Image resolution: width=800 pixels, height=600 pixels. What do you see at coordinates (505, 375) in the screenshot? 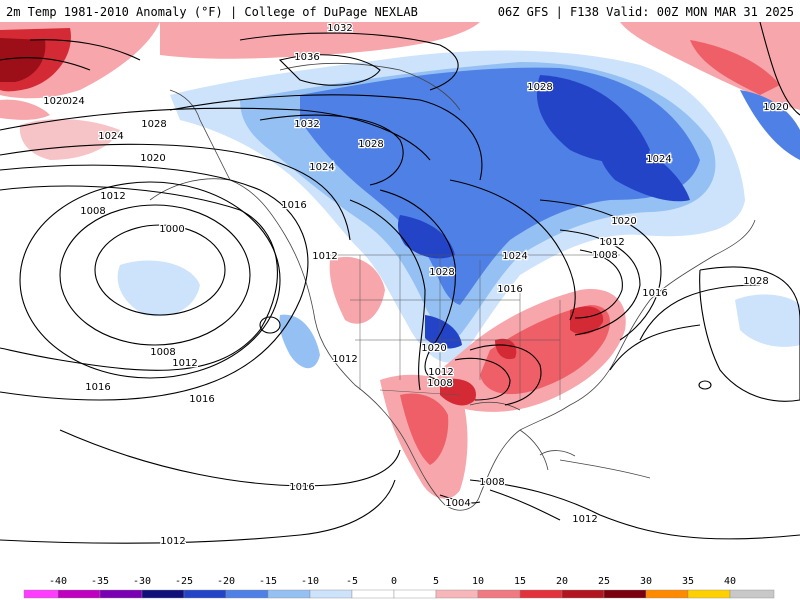
I see `isobar-1012-gulf` at bounding box center [505, 375].